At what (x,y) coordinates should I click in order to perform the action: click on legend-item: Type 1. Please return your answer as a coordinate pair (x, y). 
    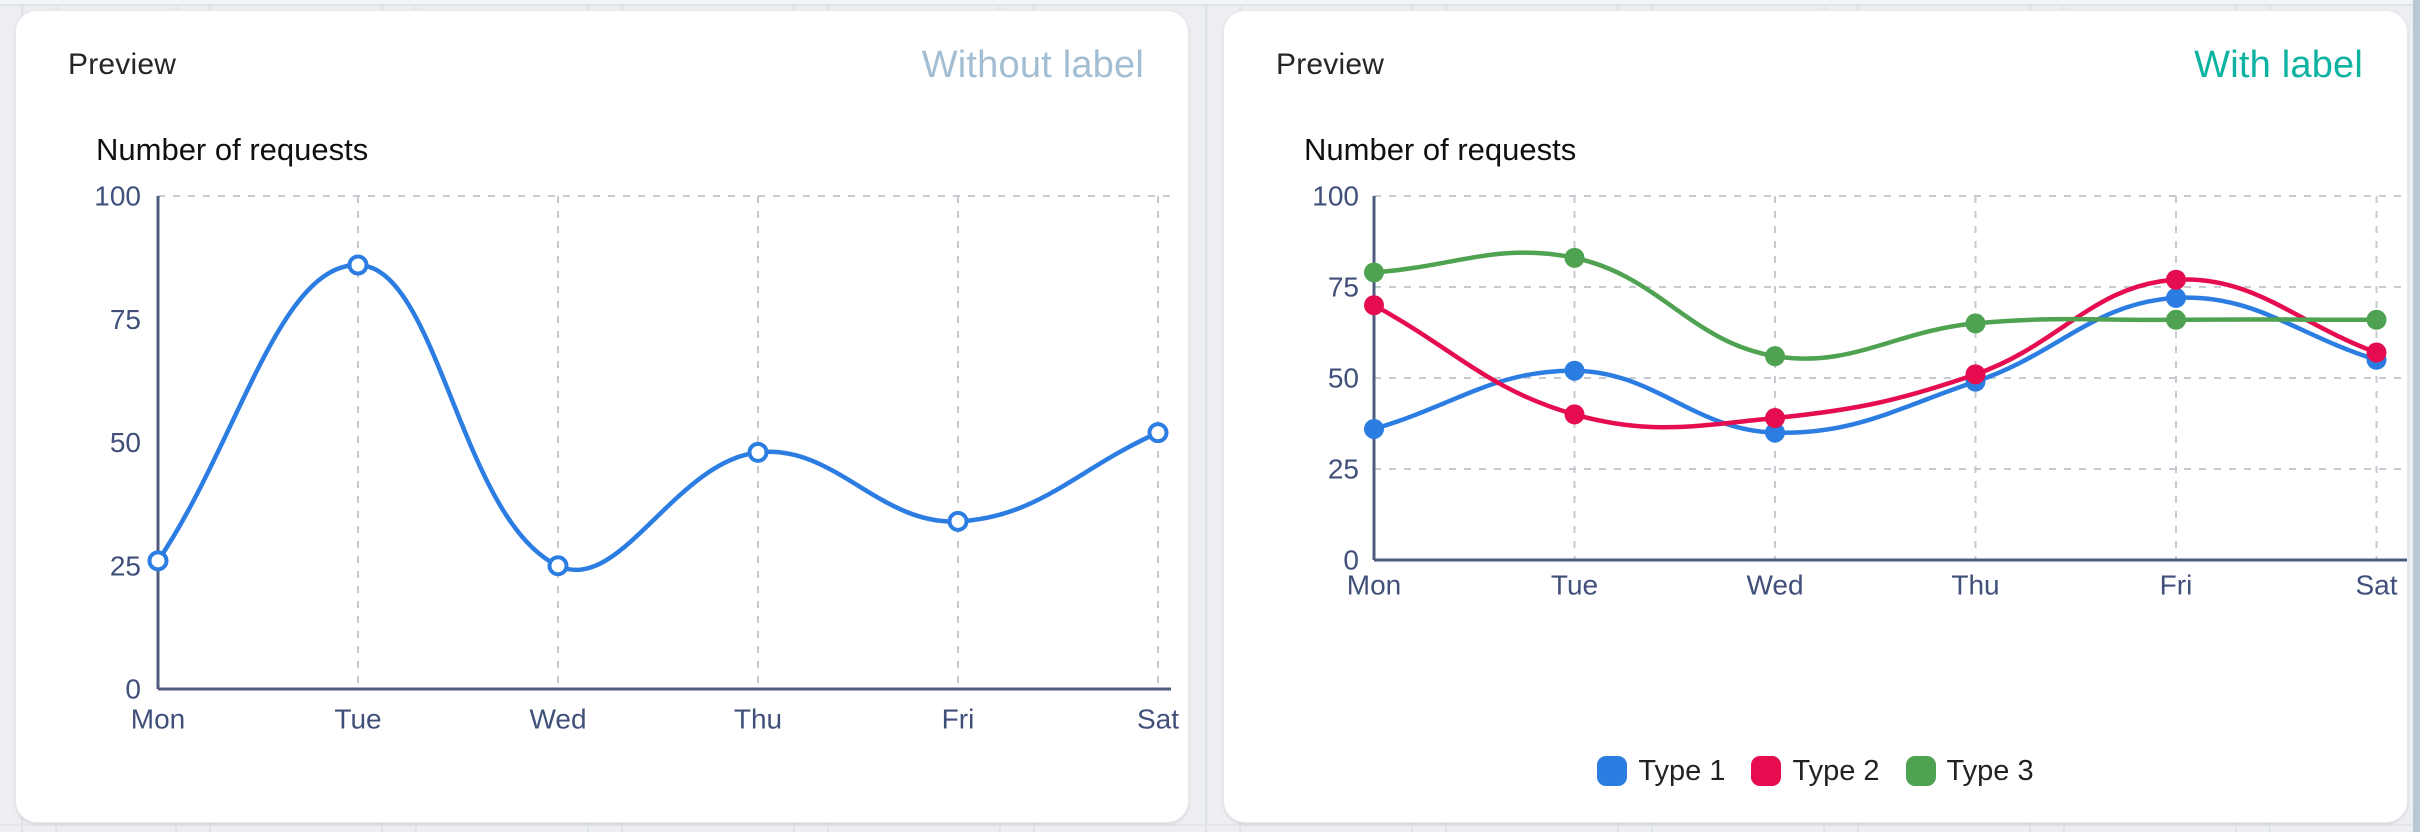
    Looking at the image, I should click on (1661, 771).